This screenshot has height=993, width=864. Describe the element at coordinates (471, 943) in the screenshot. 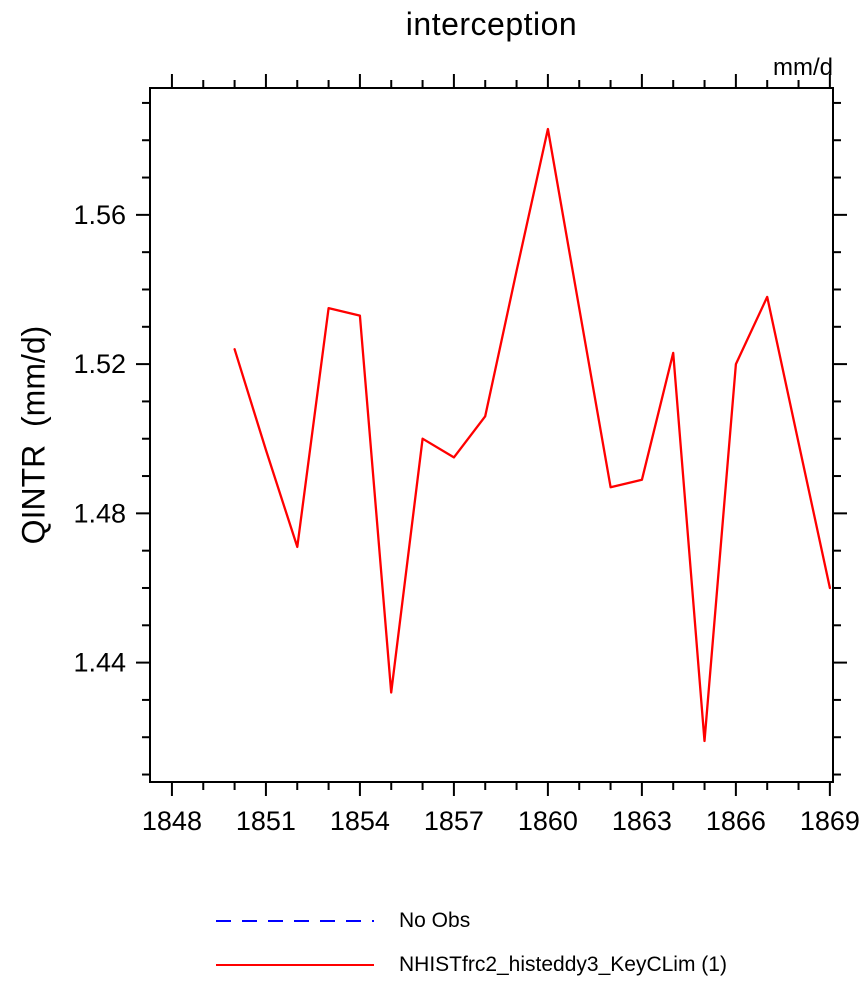

I see `legend: No Obs NHISTfrc2_histeddy3_KeyCLim (1)` at that location.